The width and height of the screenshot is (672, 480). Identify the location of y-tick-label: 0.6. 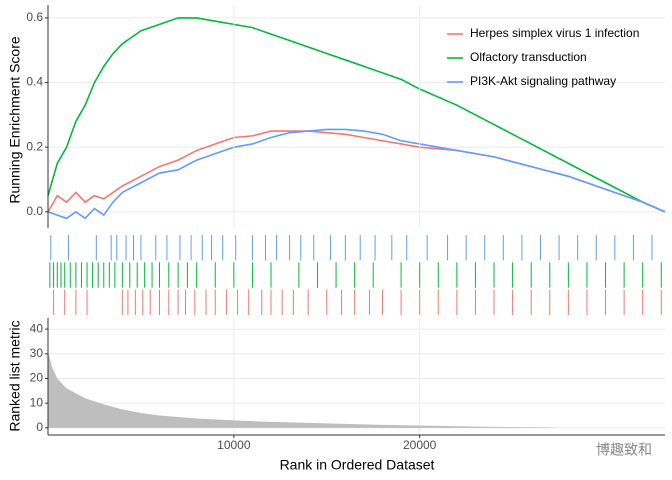
(34, 17).